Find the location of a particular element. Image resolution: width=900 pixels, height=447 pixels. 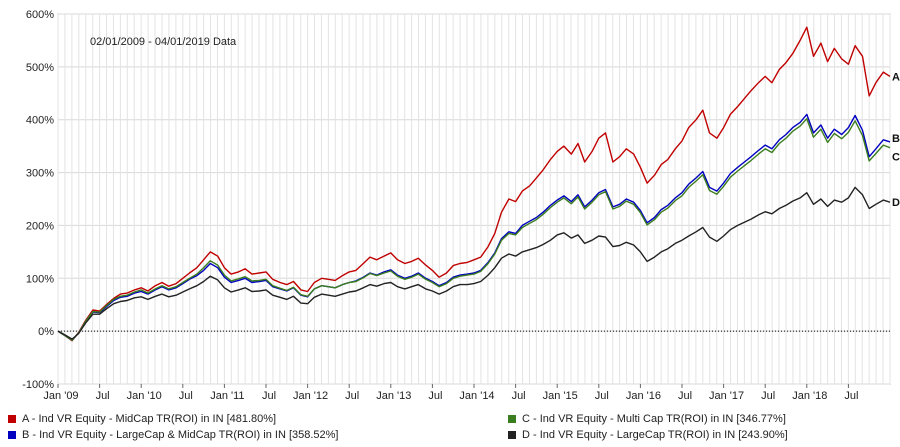

y-tick-label: 0% is located at coordinates (46, 332).